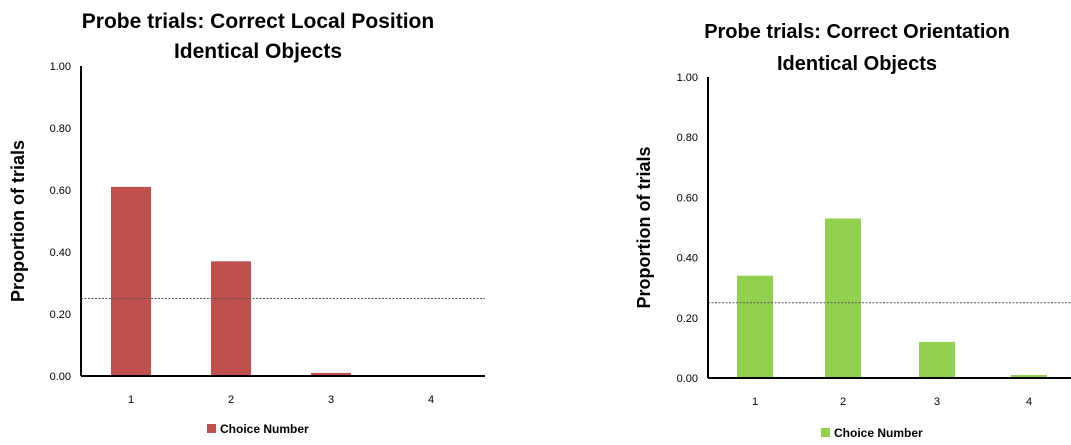  Describe the element at coordinates (687, 78) in the screenshot. I see `right-y-tick-label: 1.00` at that location.